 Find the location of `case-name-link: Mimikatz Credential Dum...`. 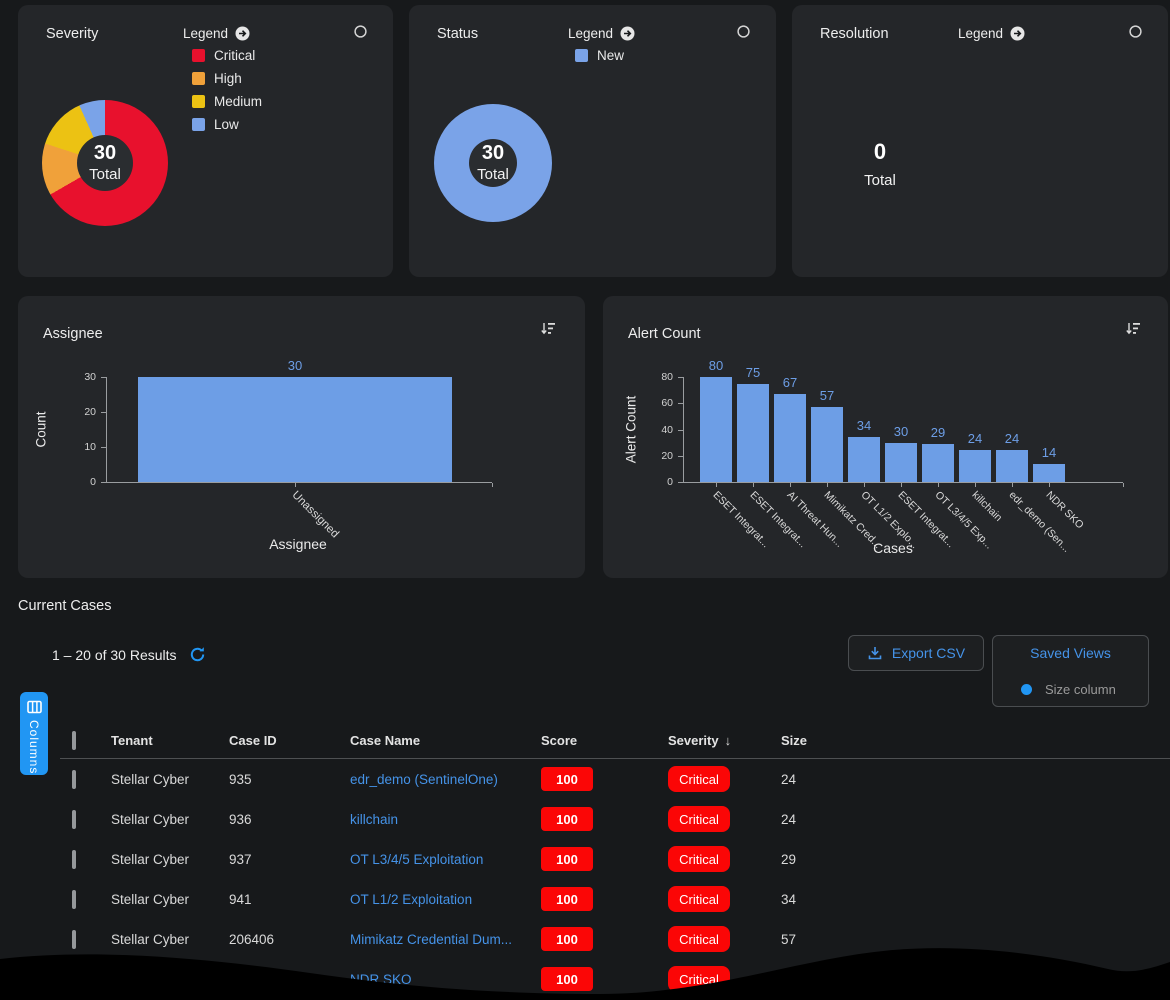

case-name-link: Mimikatz Credential Dum... is located at coordinates (431, 939).